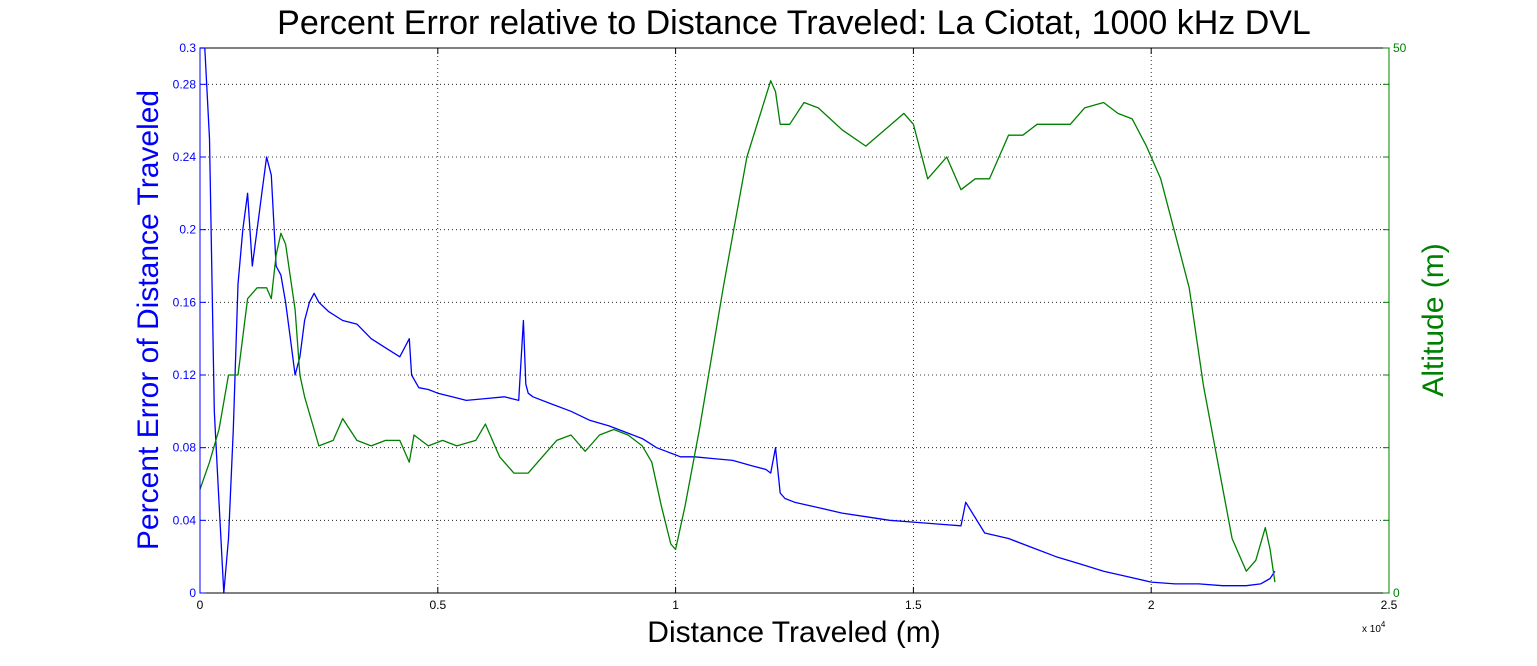  Describe the element at coordinates (1389, 605) in the screenshot. I see `x-tick-label: 2.5` at that location.